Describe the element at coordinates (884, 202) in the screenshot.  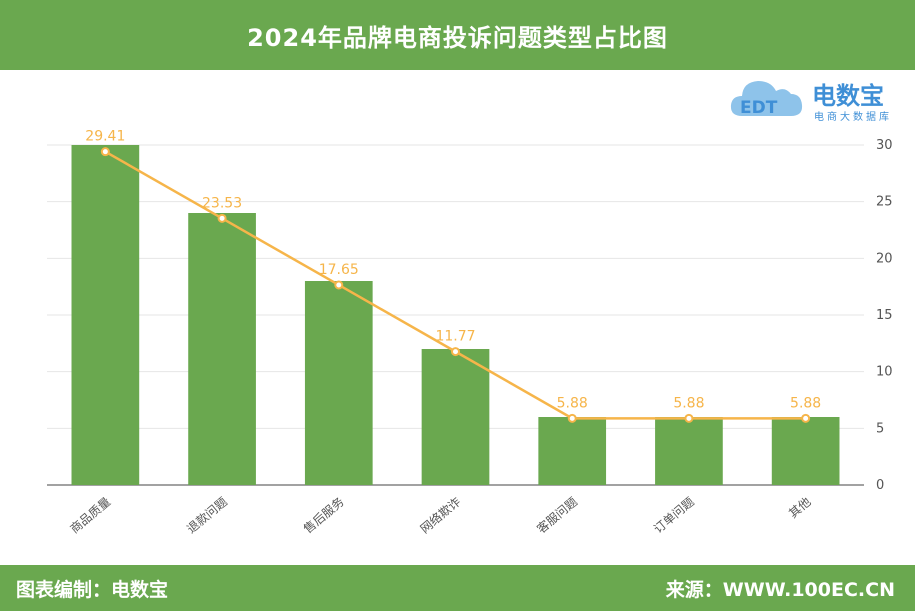
I see `y-tick-label: 25` at that location.